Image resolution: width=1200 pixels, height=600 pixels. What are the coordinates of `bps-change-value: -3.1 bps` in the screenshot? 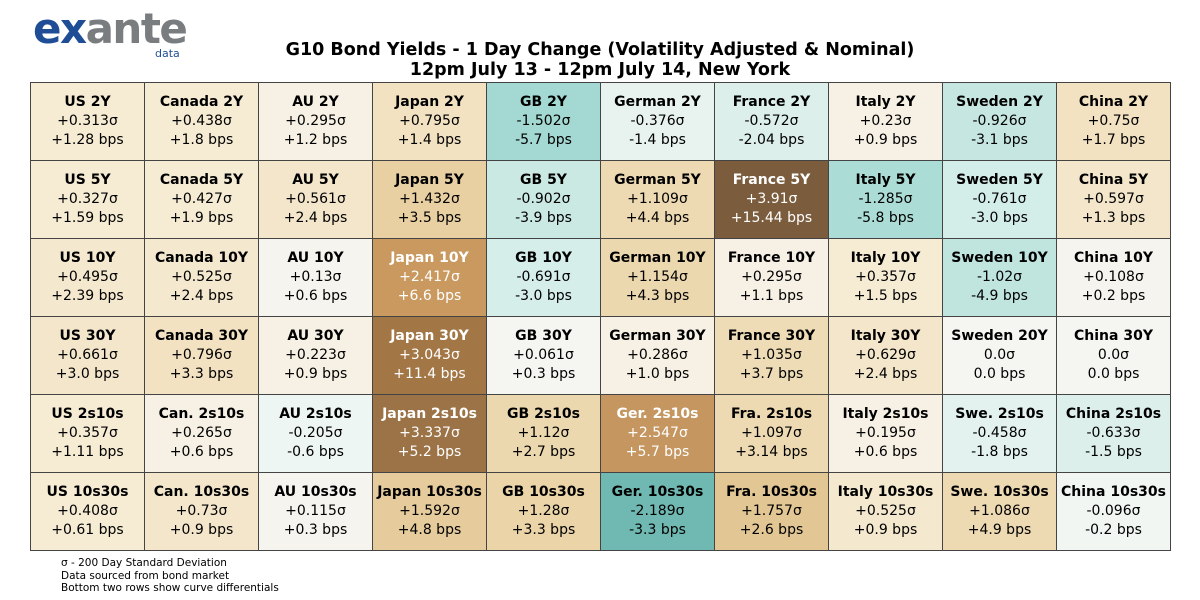 It's located at (999, 140).